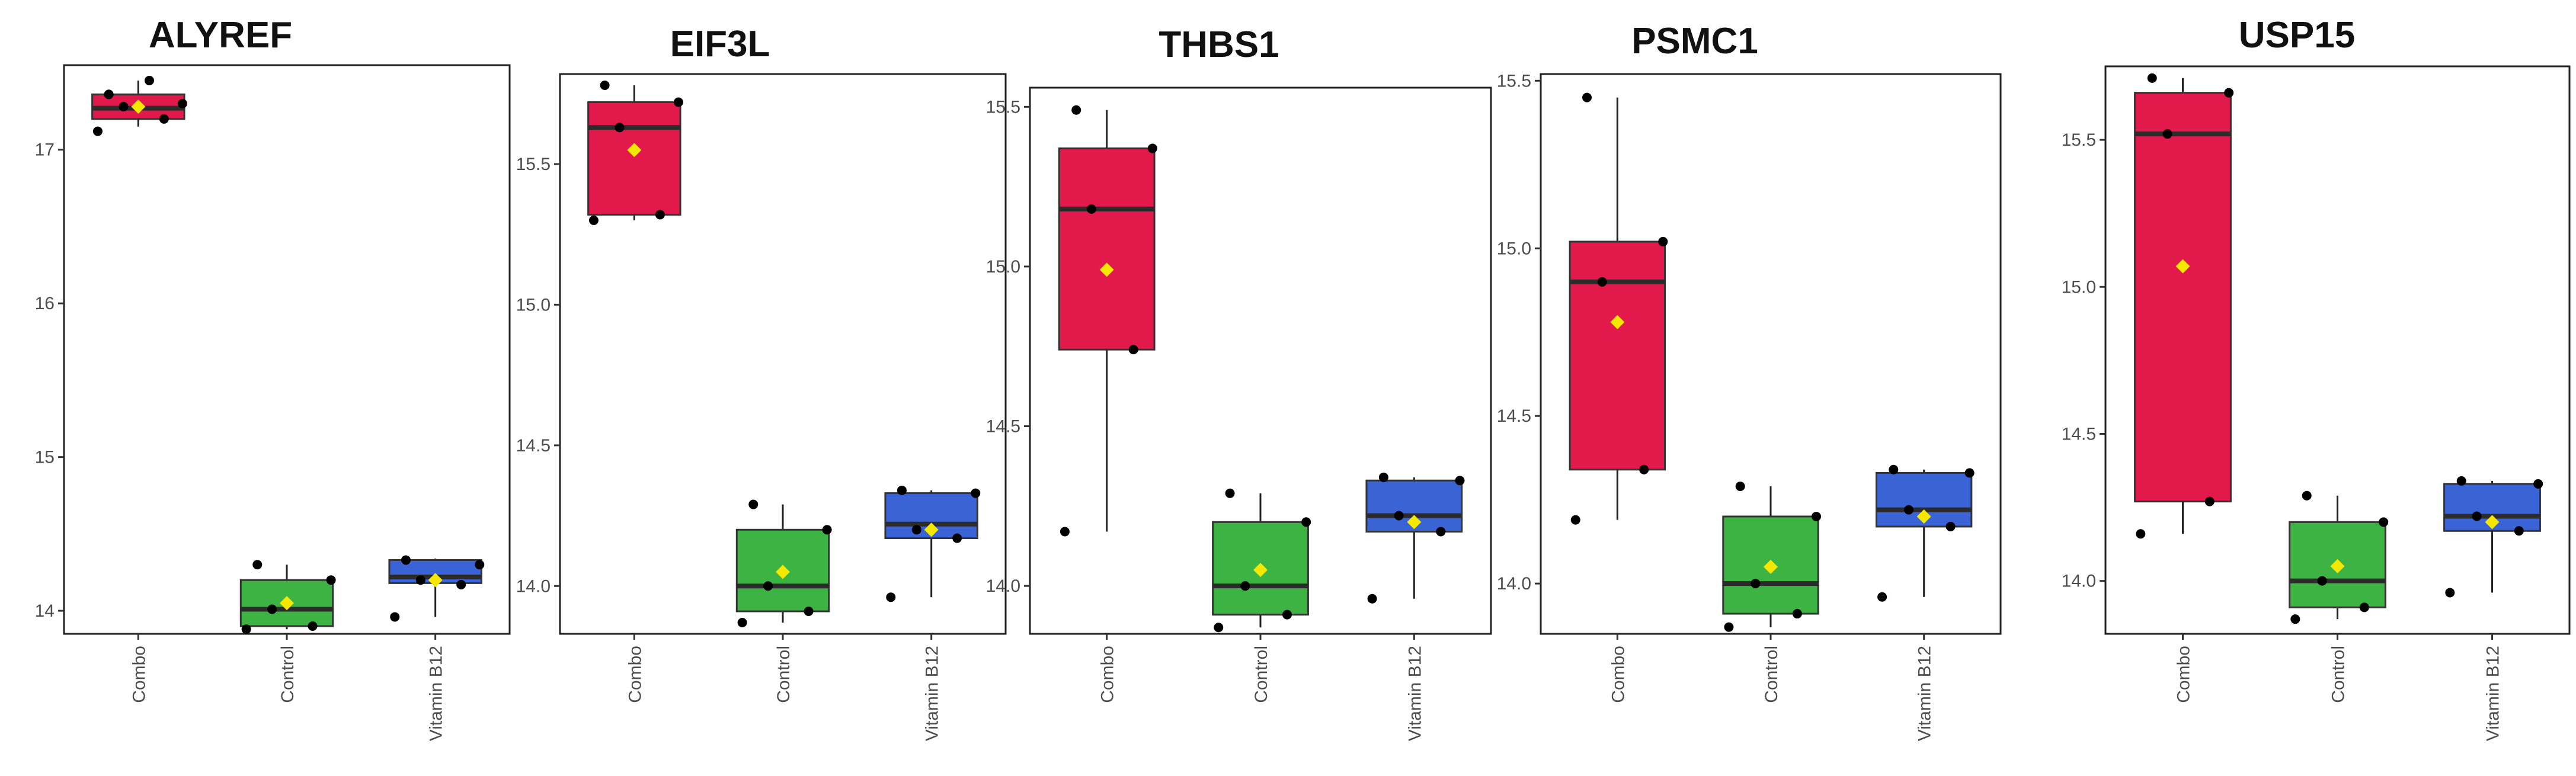  Describe the element at coordinates (45, 611) in the screenshot. I see `y-tick-label: 14` at that location.